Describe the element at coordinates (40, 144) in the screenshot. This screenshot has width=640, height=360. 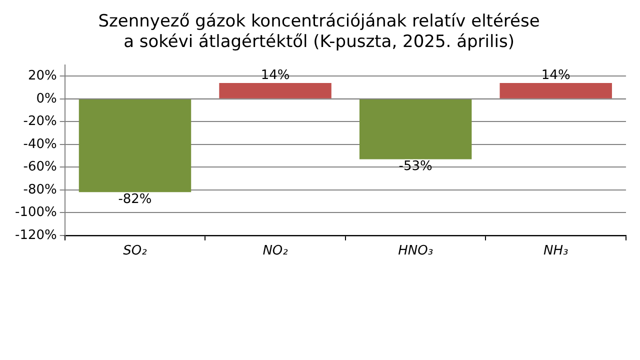
I see `y-tick-label: -40%` at that location.